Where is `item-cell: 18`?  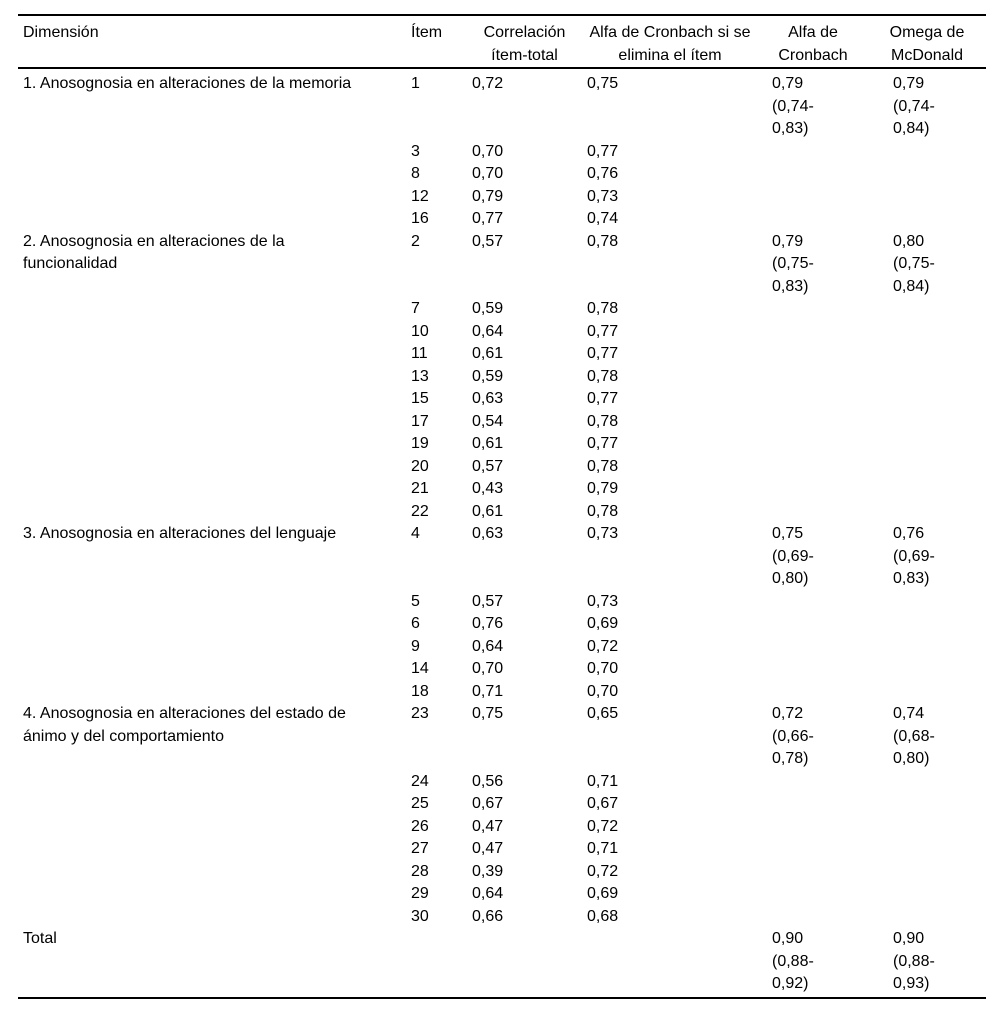 item-cell: 18 is located at coordinates (420, 691).